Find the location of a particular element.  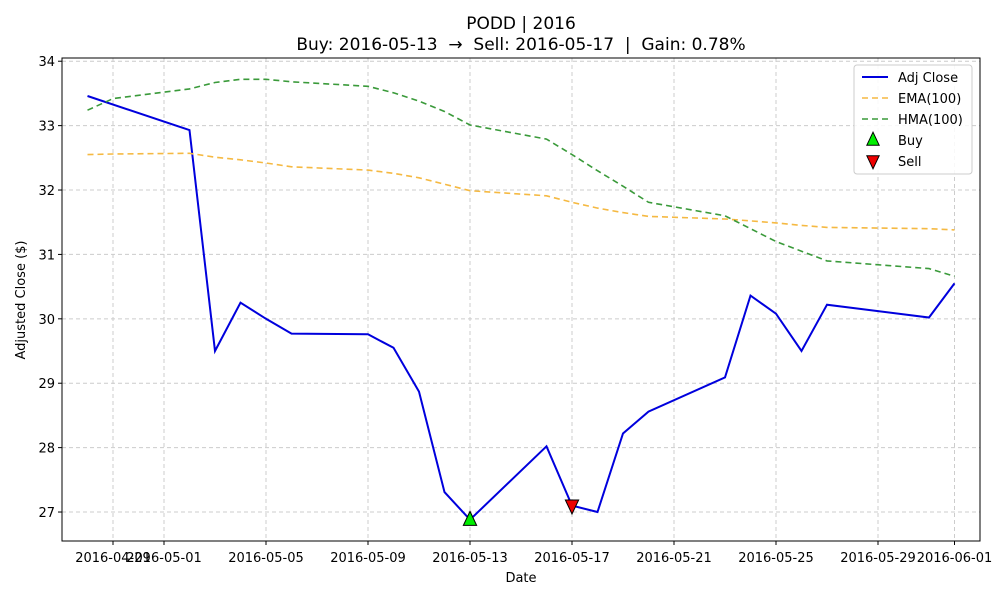

x-tick-label: 2016-05-17 is located at coordinates (572, 558).